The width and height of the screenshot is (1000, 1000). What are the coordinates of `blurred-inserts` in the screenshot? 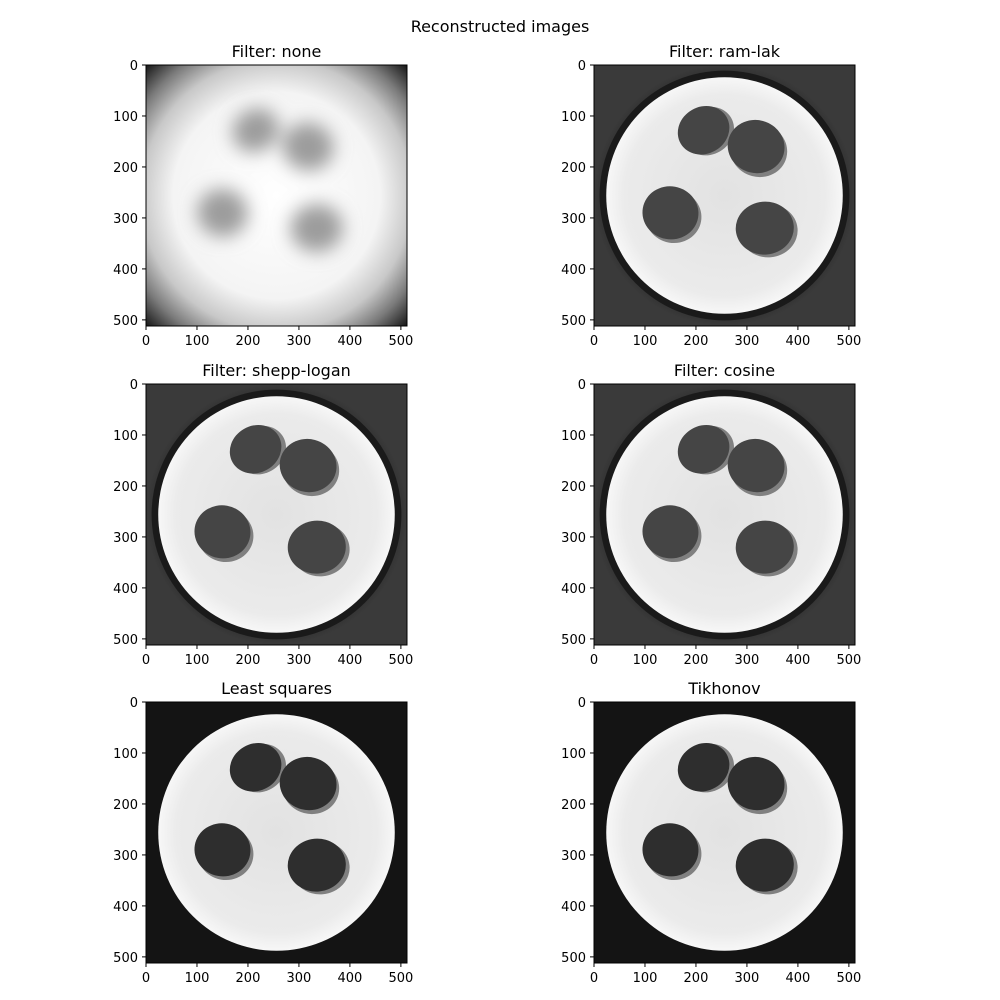 It's located at (270, 180).